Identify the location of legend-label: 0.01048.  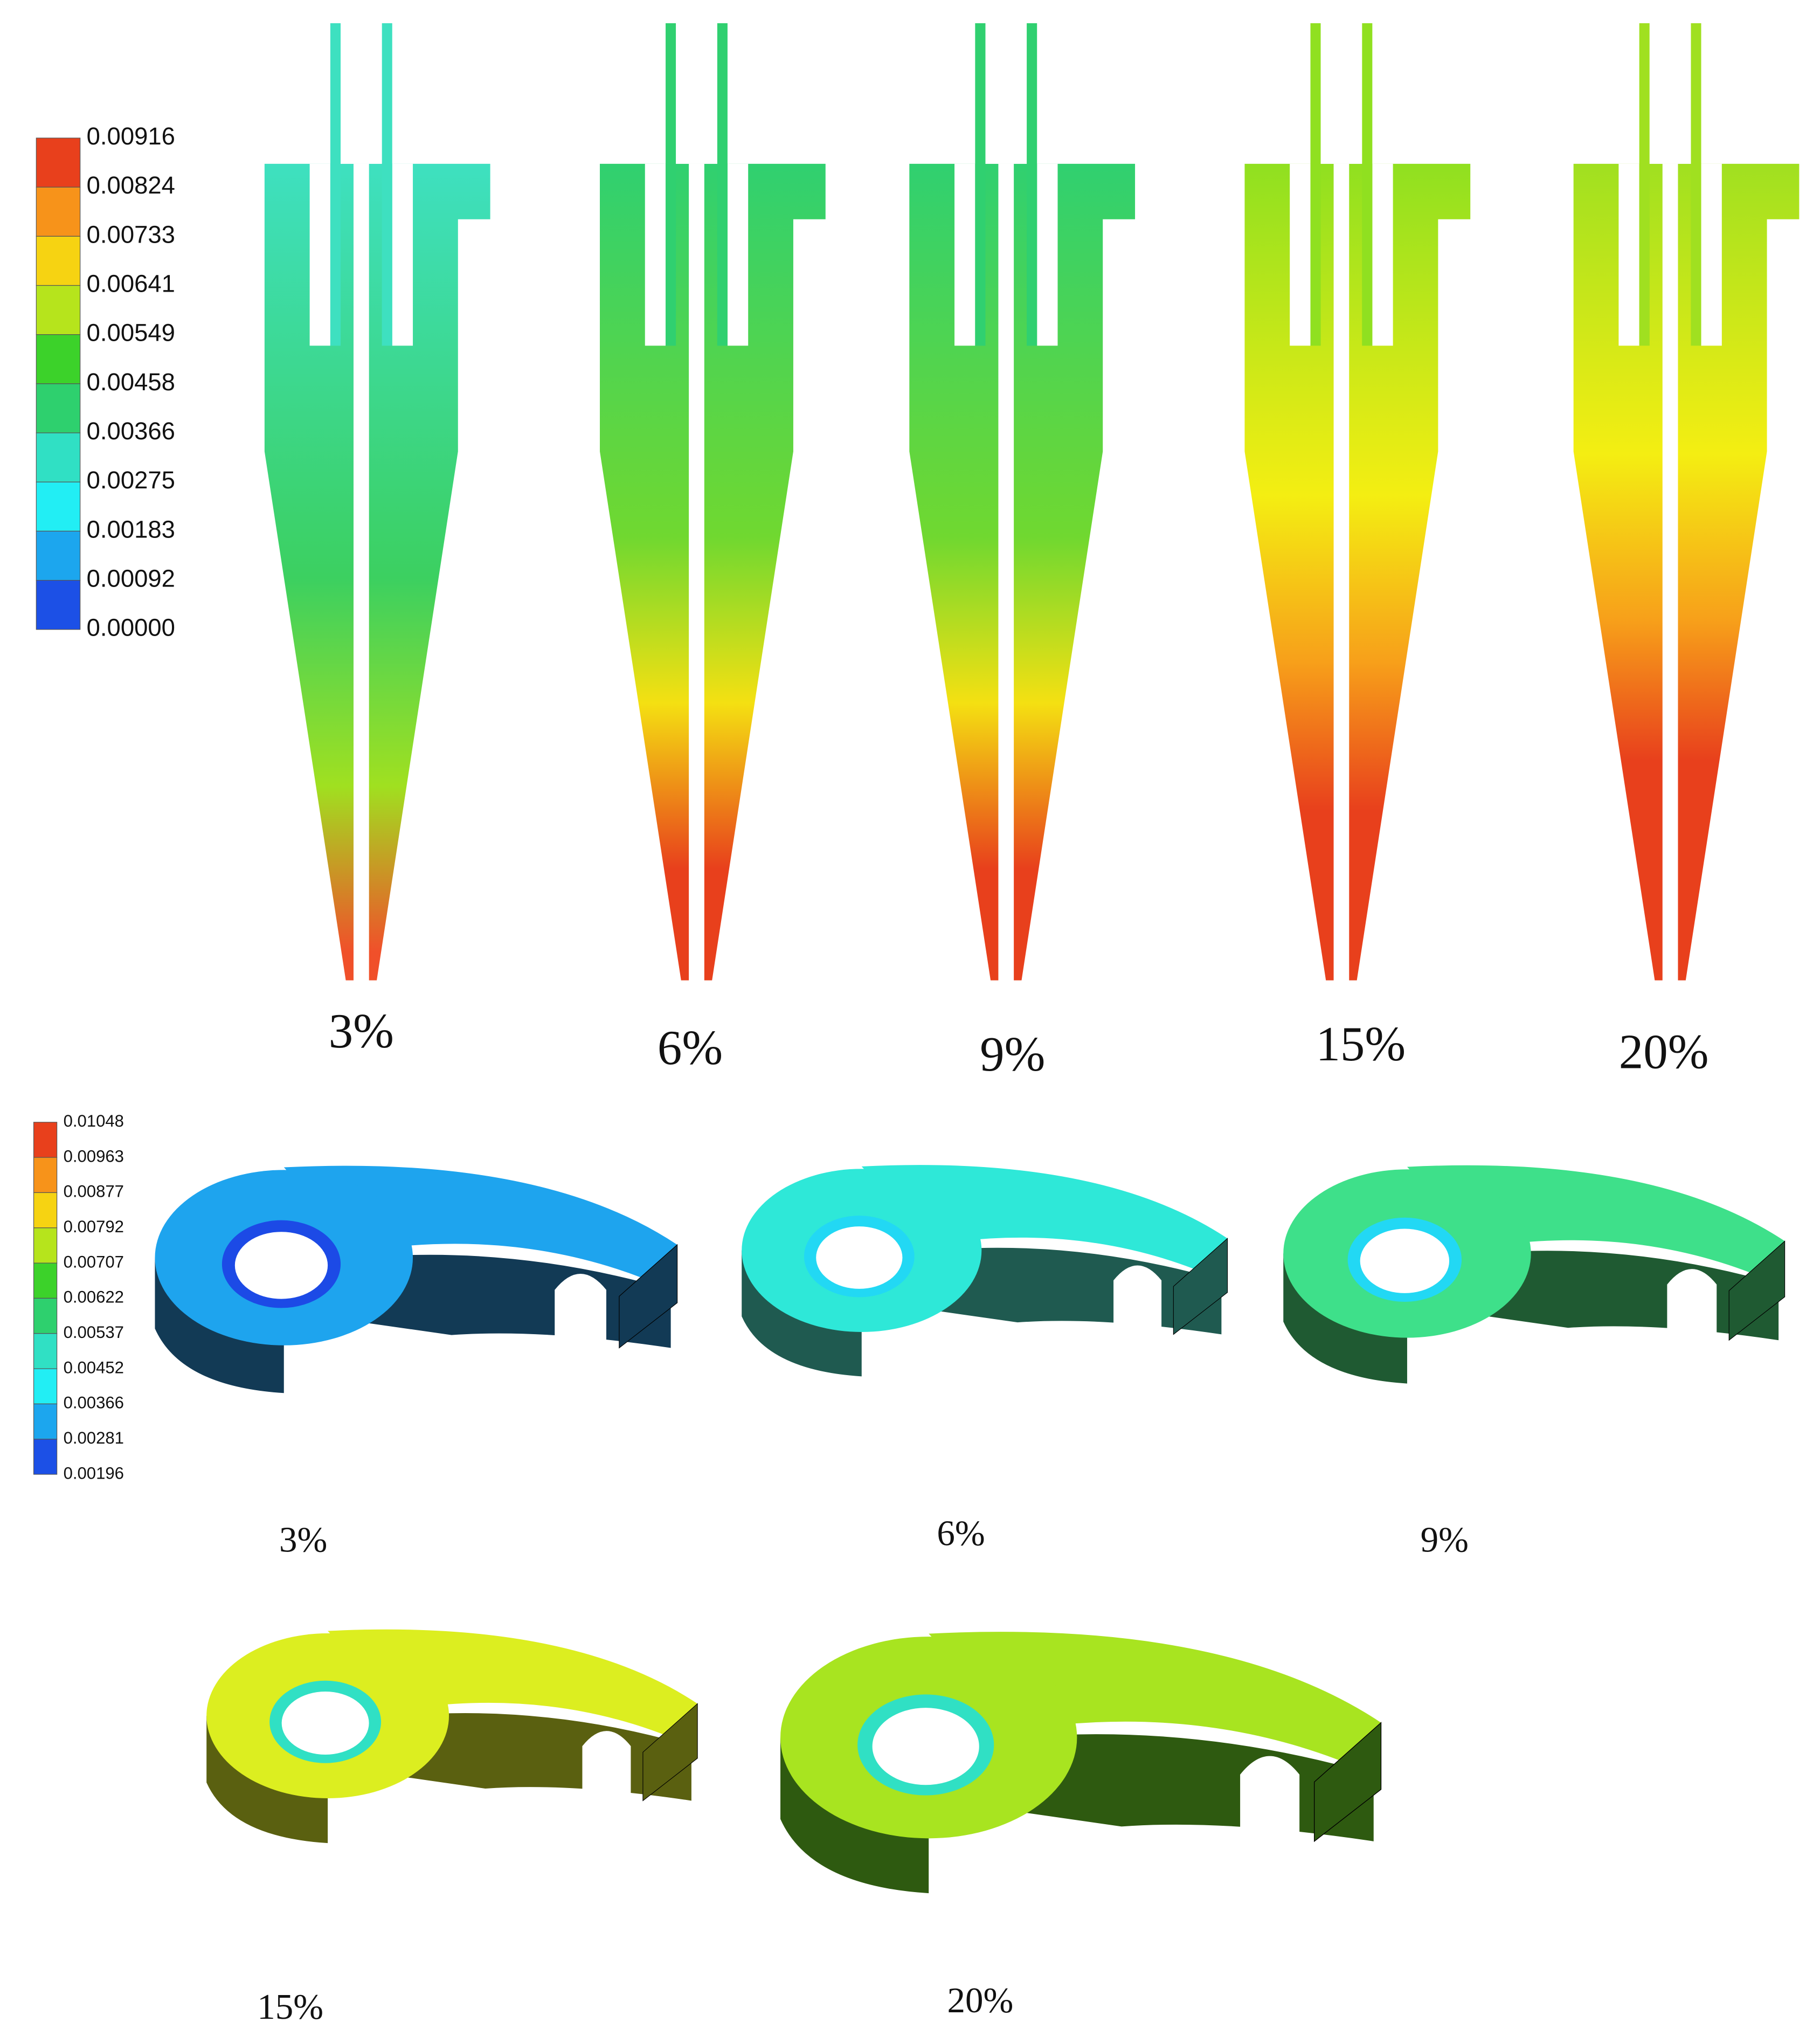
(94, 1121).